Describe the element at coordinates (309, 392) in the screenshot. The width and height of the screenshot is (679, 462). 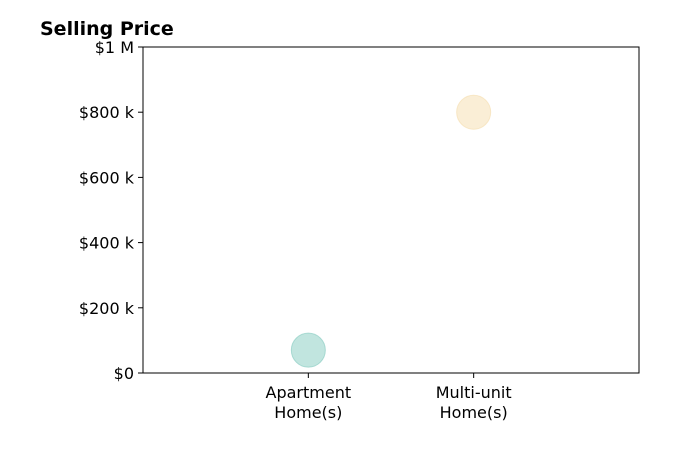
I see `x-tick-label-line: Apartment` at that location.